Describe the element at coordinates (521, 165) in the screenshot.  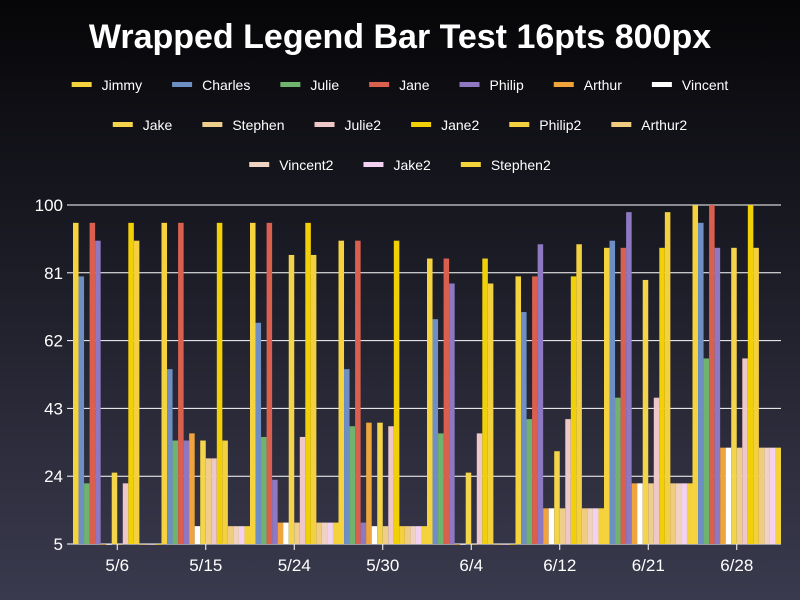
I see `legend-label-15: Stephen2` at that location.